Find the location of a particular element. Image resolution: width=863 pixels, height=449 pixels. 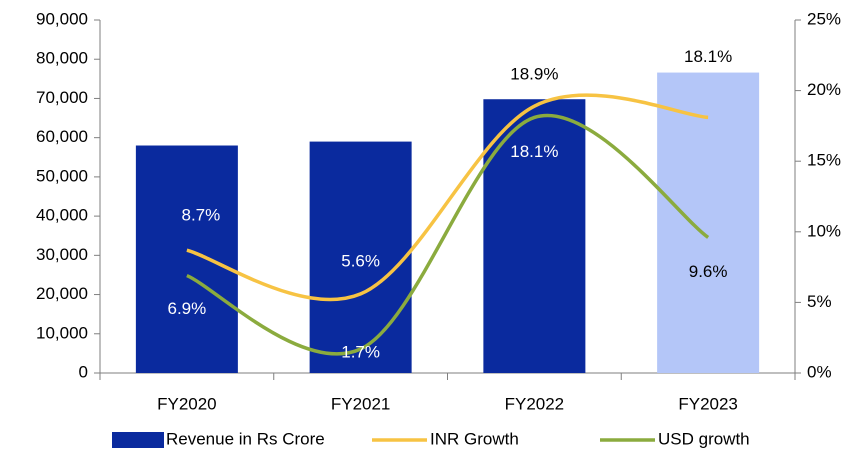

y-tick-label: 20,000 is located at coordinates (62, 293).